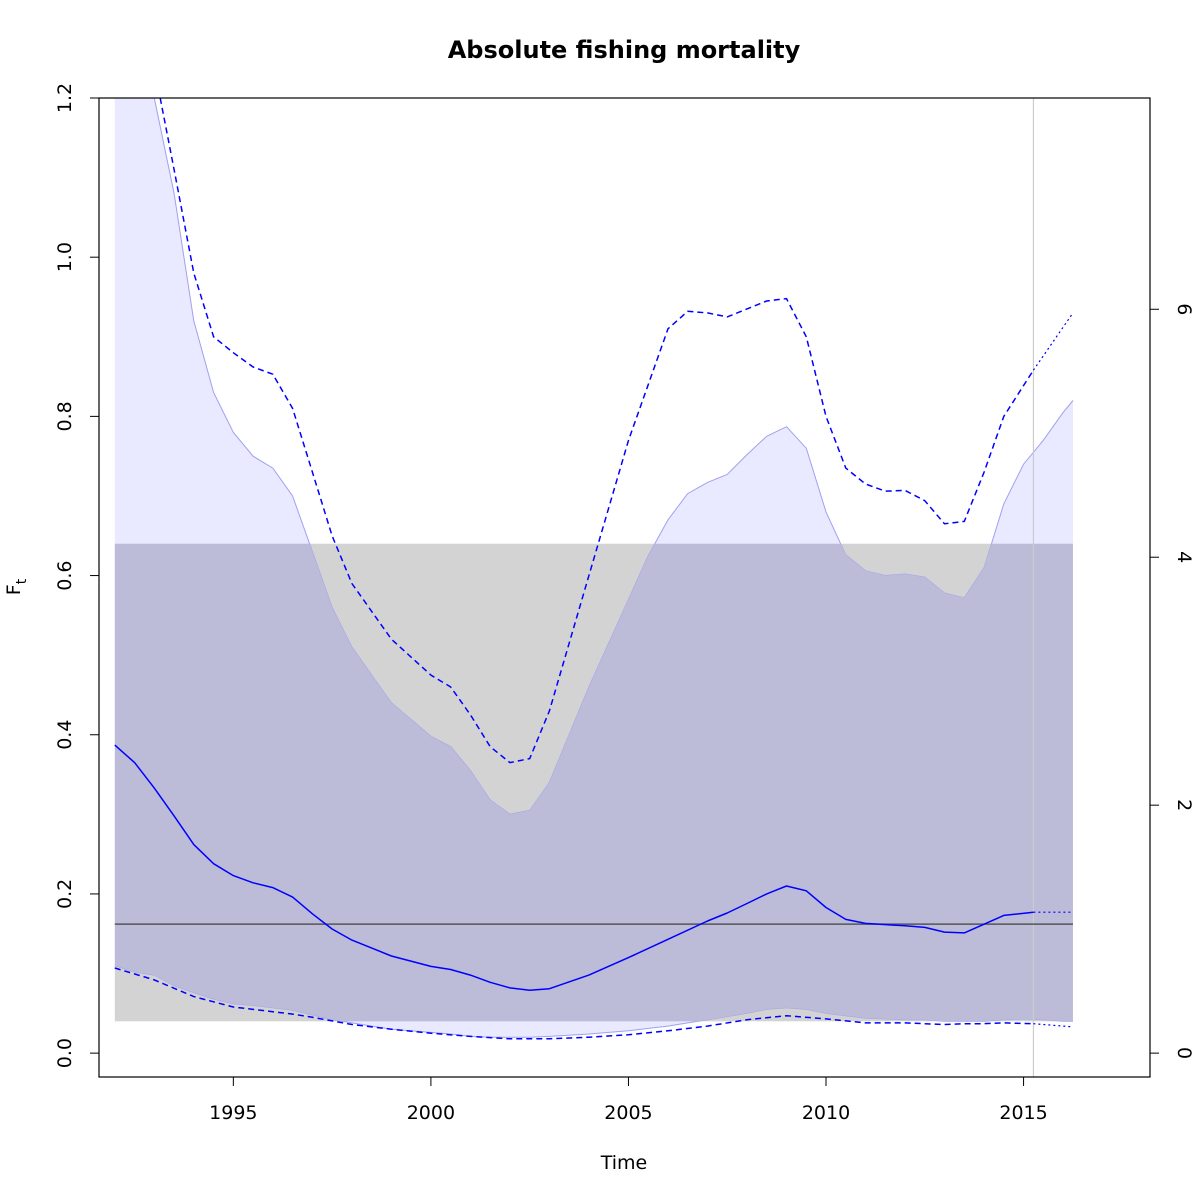  I want to click on series-predicted-upper-ci-line, so click(1053, 341).